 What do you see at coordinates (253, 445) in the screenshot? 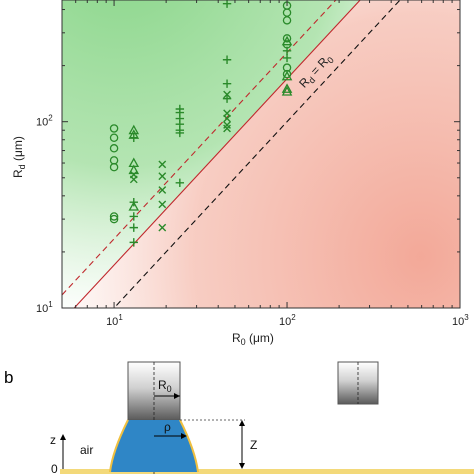
I see `z-height-label: Z` at bounding box center [253, 445].